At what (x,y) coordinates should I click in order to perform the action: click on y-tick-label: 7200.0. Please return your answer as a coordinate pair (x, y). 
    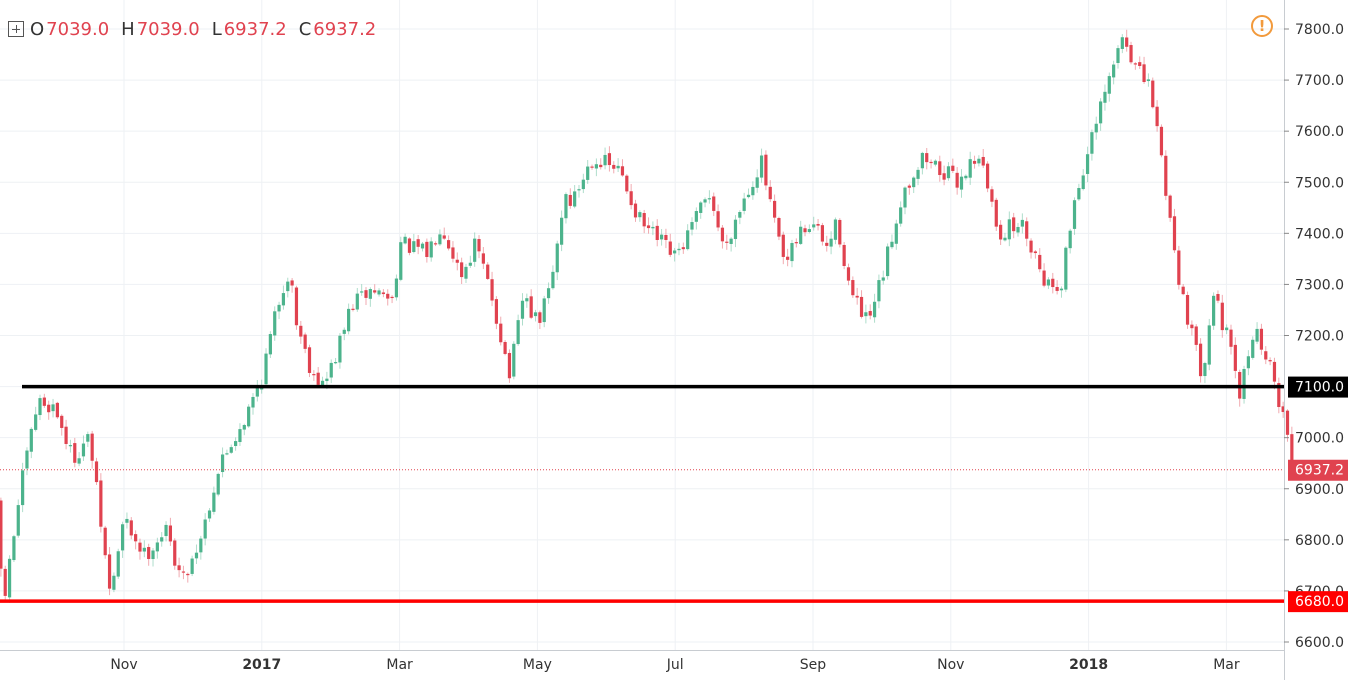
    Looking at the image, I should click on (1319, 337).